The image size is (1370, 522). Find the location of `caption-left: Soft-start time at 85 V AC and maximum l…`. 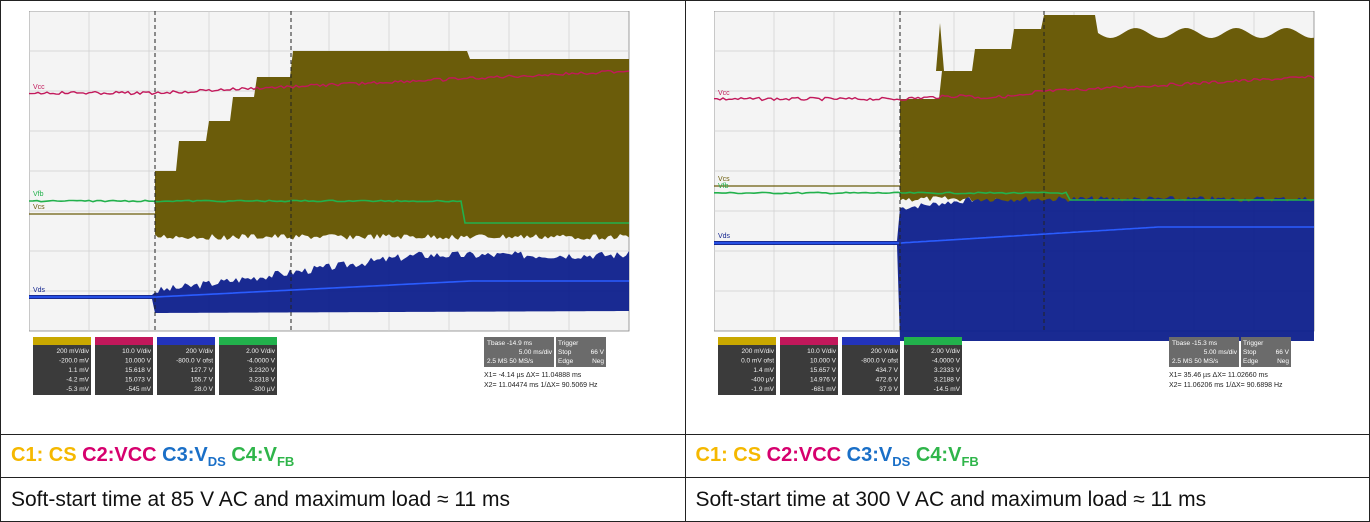

caption-left: Soft-start time at 85 V AC and maximum l… is located at coordinates (343, 499).